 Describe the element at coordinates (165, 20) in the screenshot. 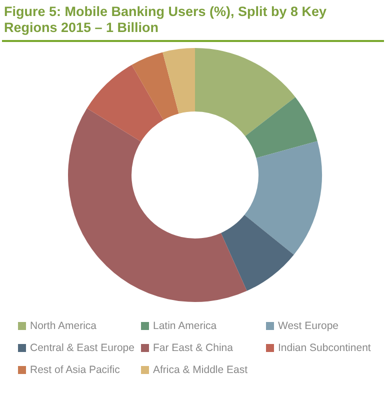

I see `chart-title: Figure 5: Mobile Banking Users (%), Split by 8 Key Regions 2015 – 1 Billion` at that location.